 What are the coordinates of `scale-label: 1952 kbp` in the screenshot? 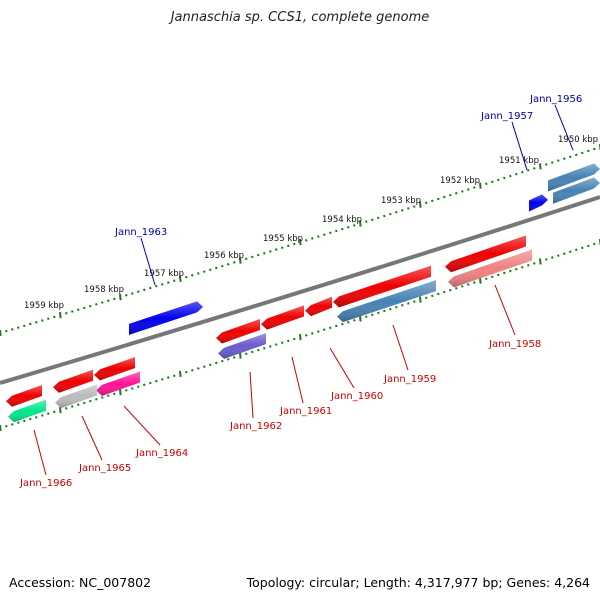 It's located at (460, 181).